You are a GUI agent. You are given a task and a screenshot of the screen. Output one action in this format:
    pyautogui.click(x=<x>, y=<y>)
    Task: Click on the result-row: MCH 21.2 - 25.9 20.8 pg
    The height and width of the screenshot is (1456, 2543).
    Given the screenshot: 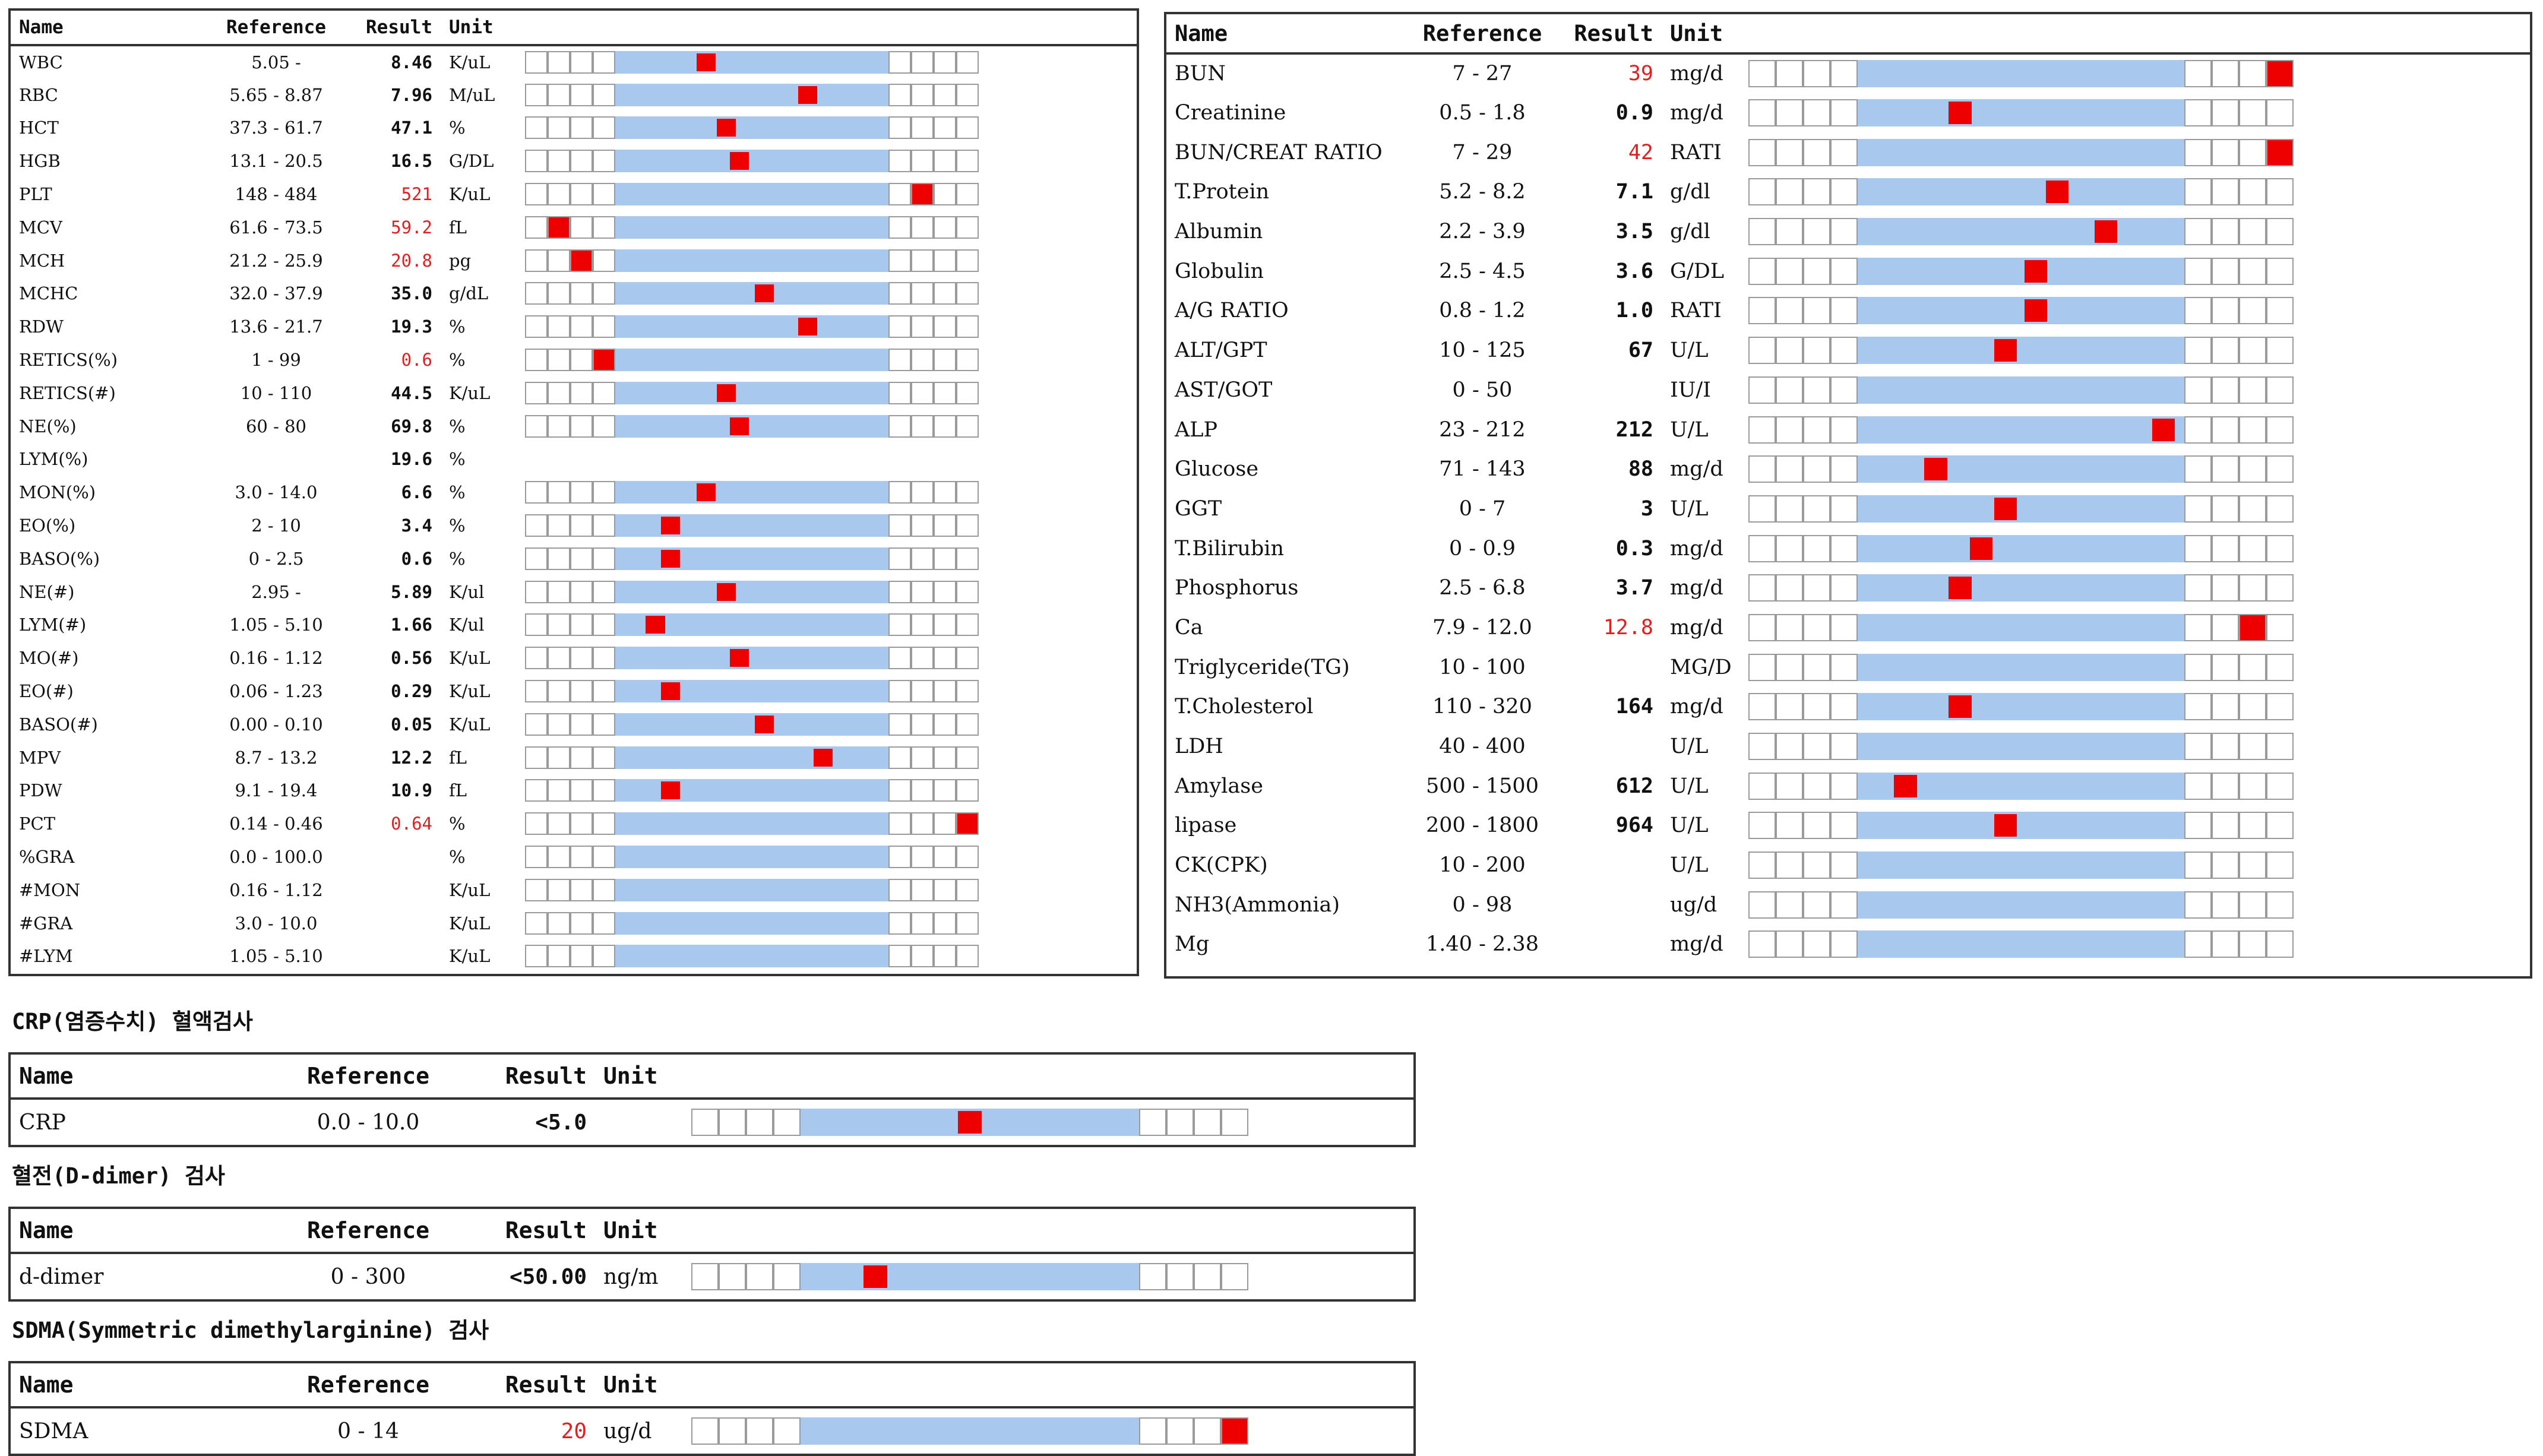 What is the action you would take?
    pyautogui.click(x=574, y=260)
    